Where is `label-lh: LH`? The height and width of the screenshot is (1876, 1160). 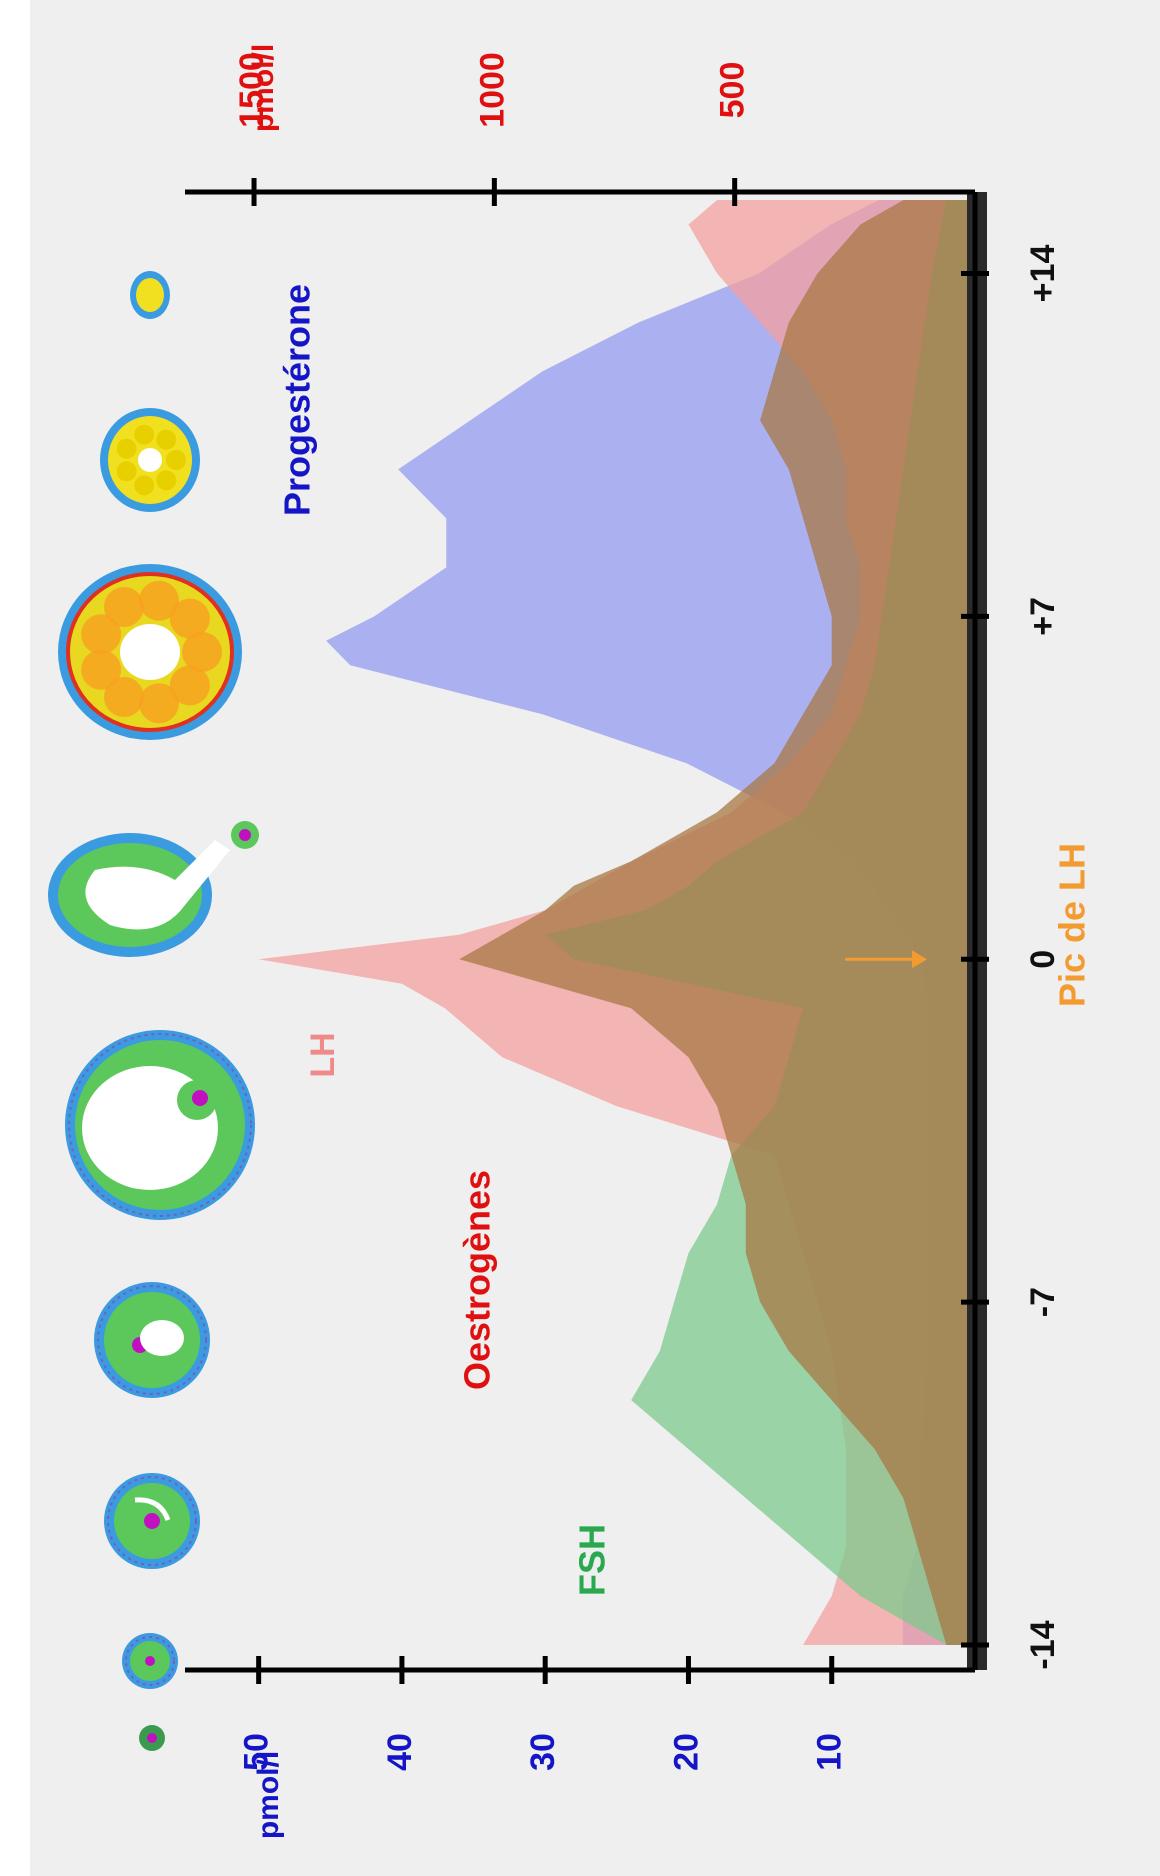 label-lh: LH is located at coordinates (323, 1054).